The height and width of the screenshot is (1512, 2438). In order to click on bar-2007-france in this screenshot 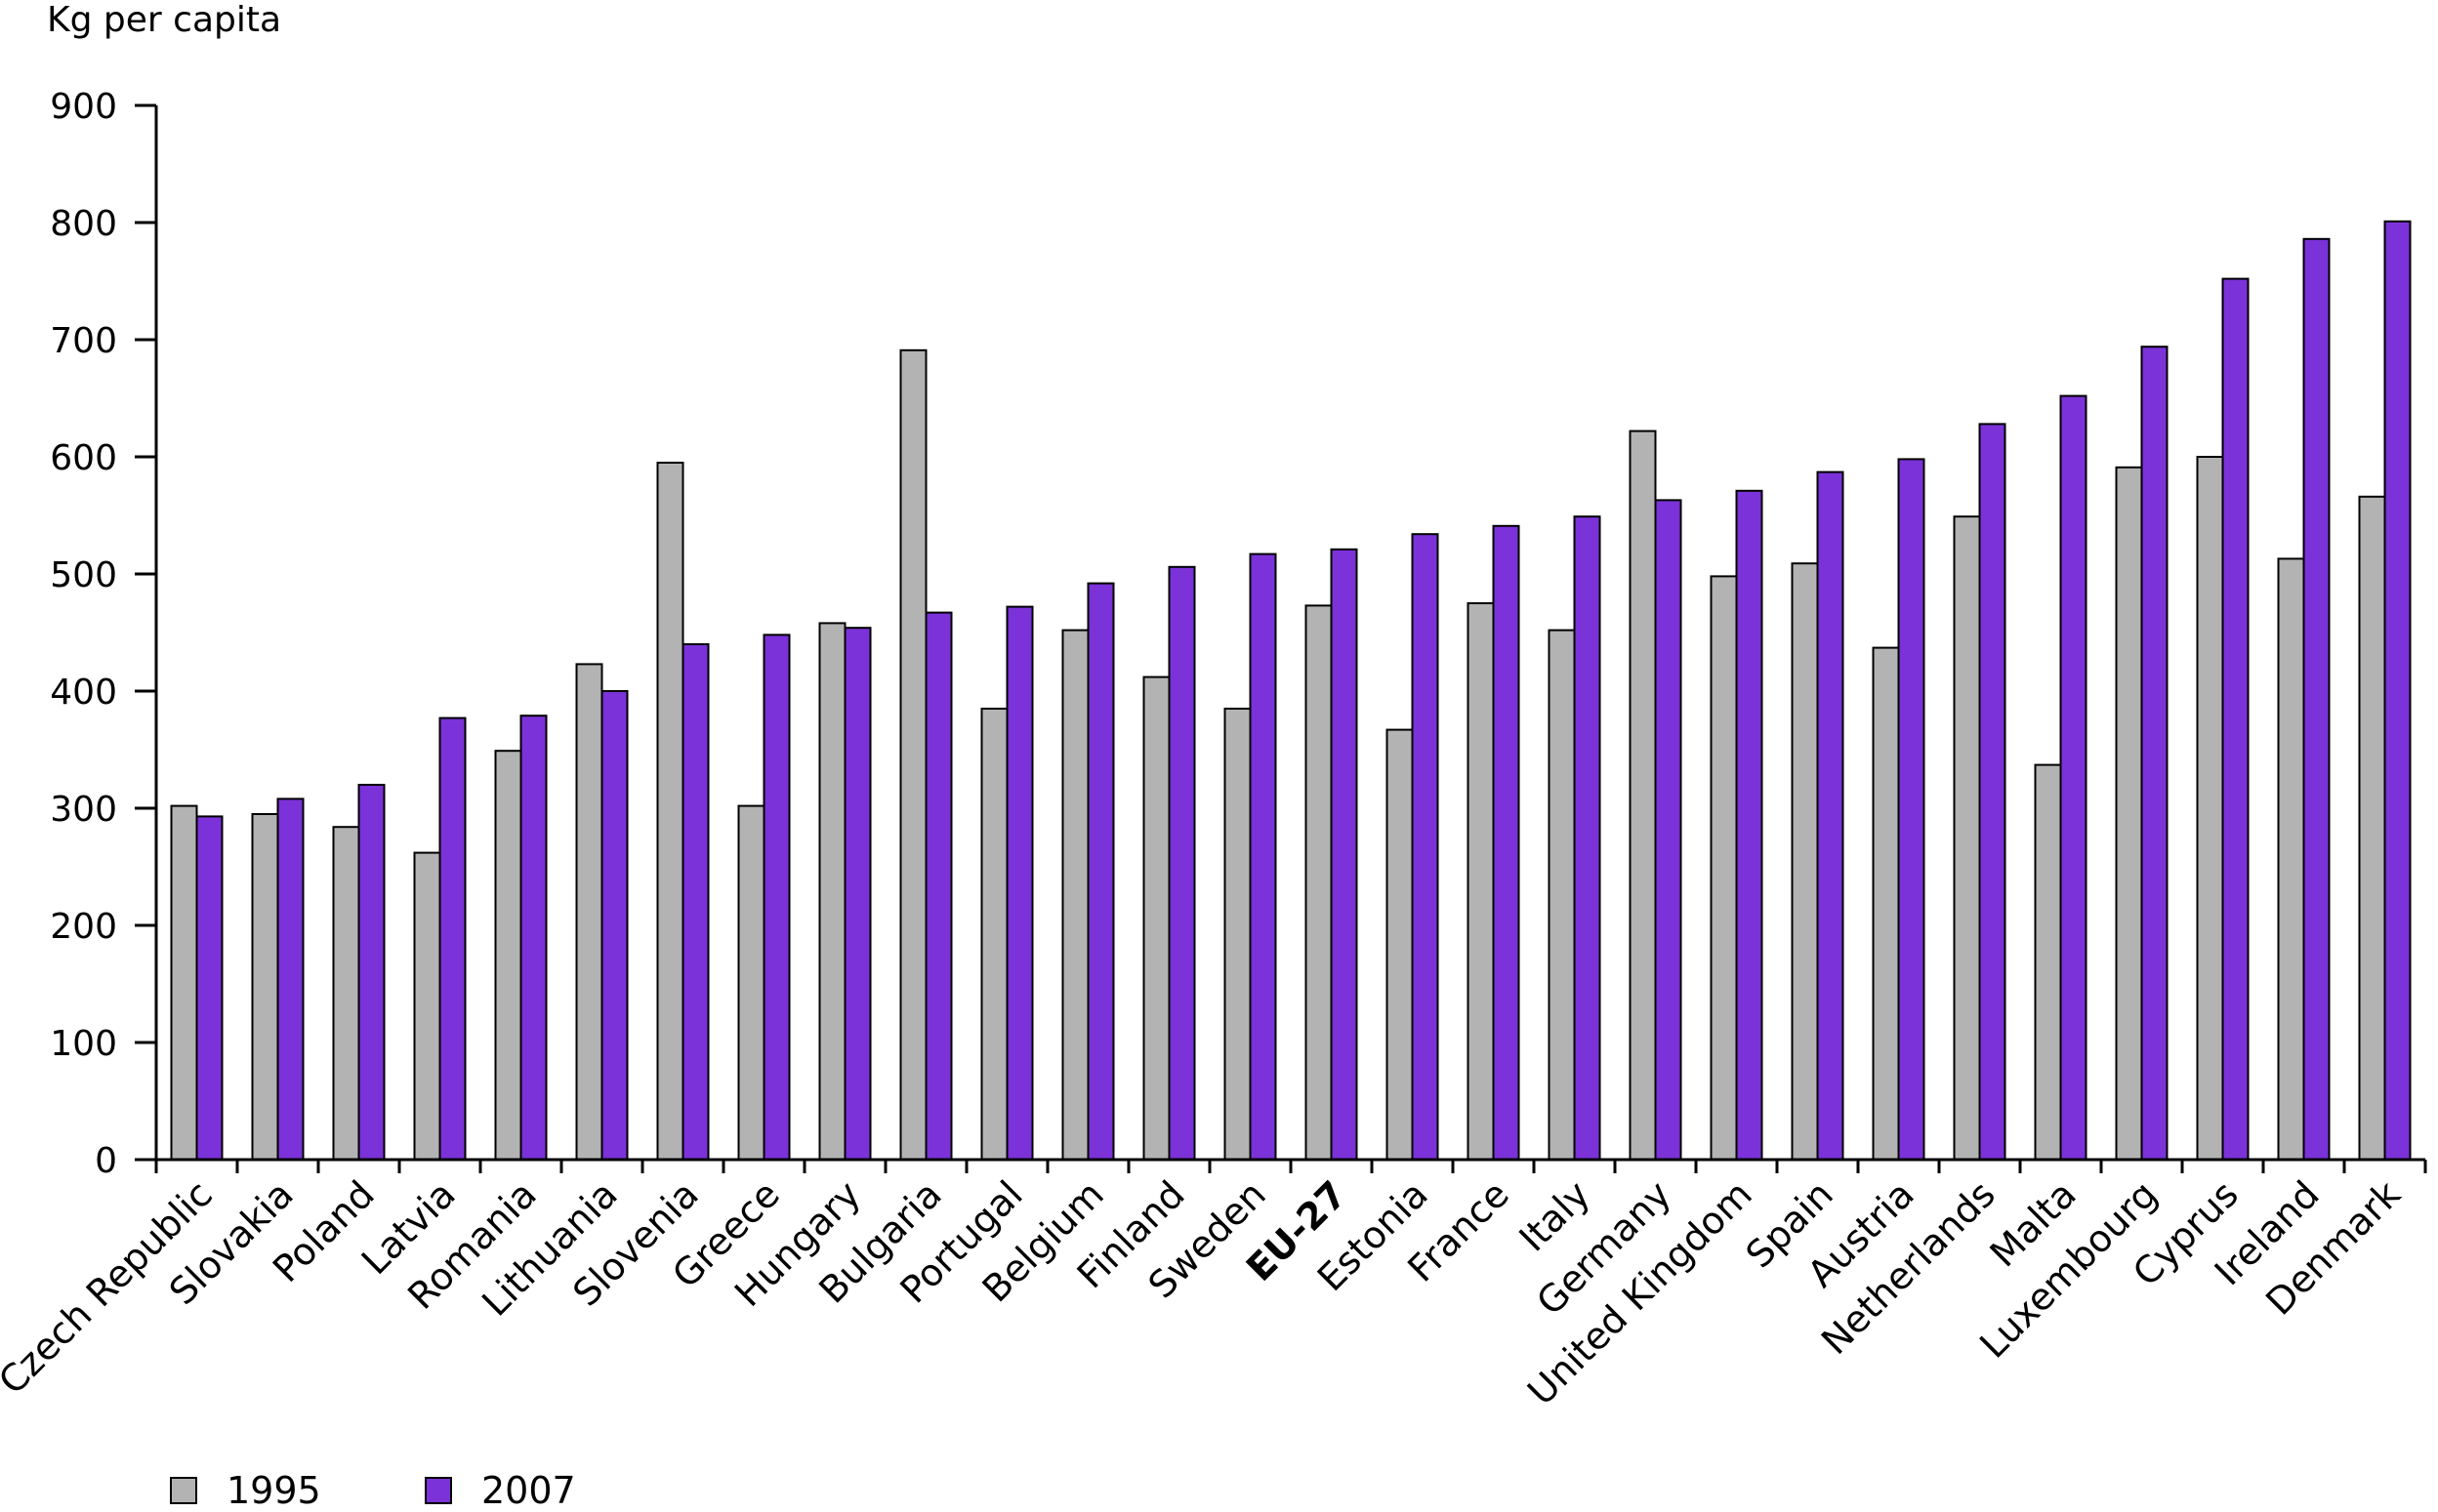, I will do `click(1506, 842)`.